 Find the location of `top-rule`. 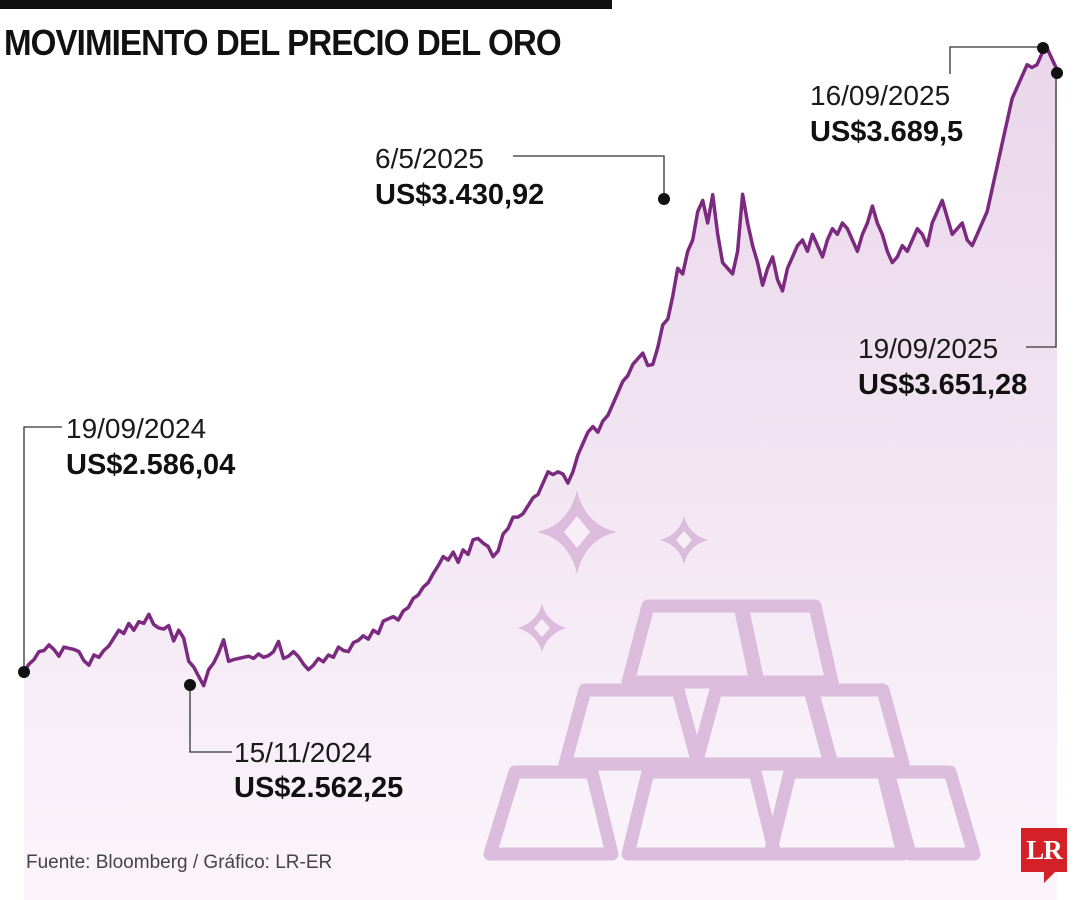

top-rule is located at coordinates (306, 4).